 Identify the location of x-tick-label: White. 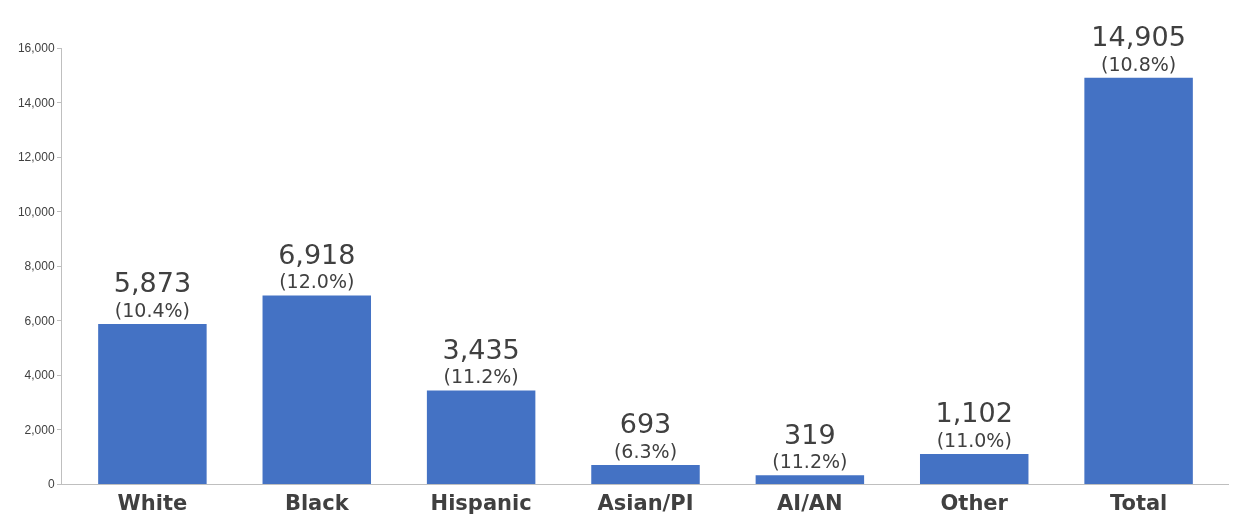
(152, 503).